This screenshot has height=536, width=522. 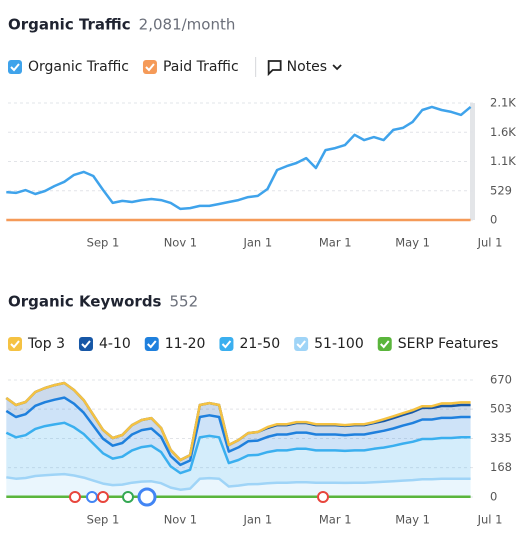 What do you see at coordinates (501, 190) in the screenshot?
I see `y-tick-label: 529` at bounding box center [501, 190].